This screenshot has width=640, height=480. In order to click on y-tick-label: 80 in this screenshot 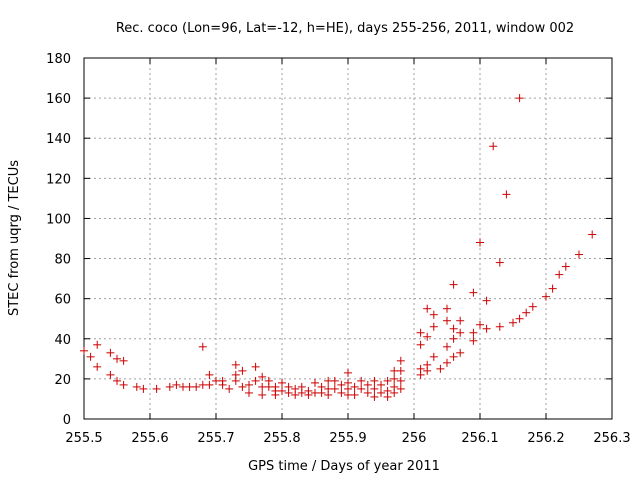, I will do `click(62, 260)`.